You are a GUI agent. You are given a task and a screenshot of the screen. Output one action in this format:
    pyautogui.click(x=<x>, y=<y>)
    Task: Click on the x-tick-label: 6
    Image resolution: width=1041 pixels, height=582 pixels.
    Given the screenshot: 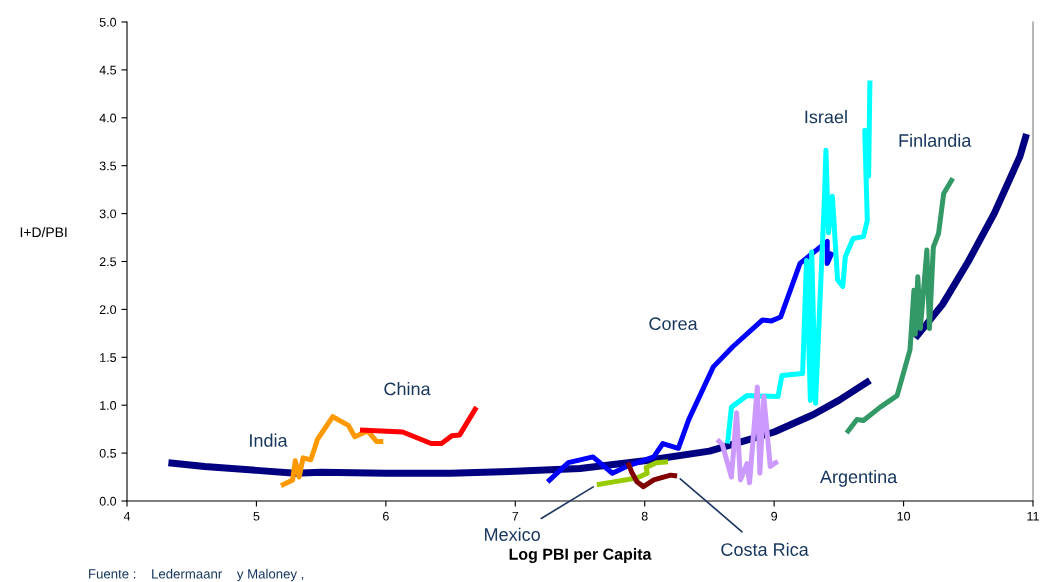 What is the action you would take?
    pyautogui.click(x=386, y=516)
    